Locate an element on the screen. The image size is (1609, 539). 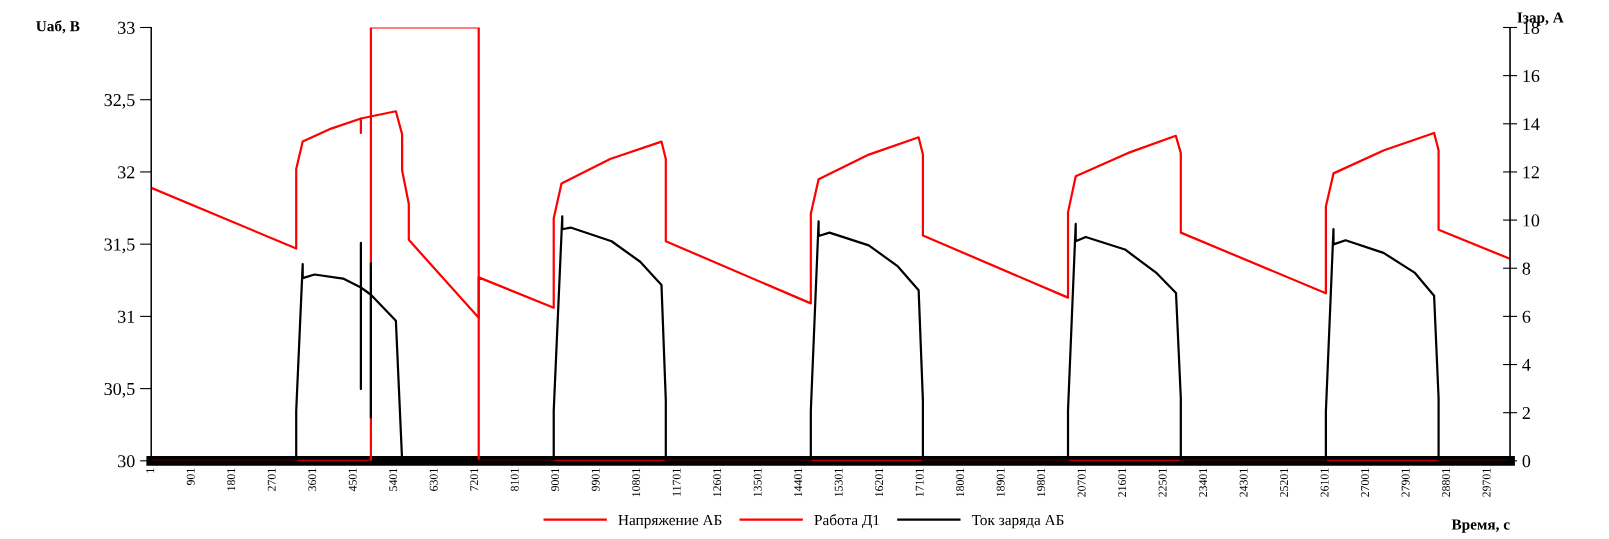
x-tick-label: 13501 is located at coordinates (757, 482).